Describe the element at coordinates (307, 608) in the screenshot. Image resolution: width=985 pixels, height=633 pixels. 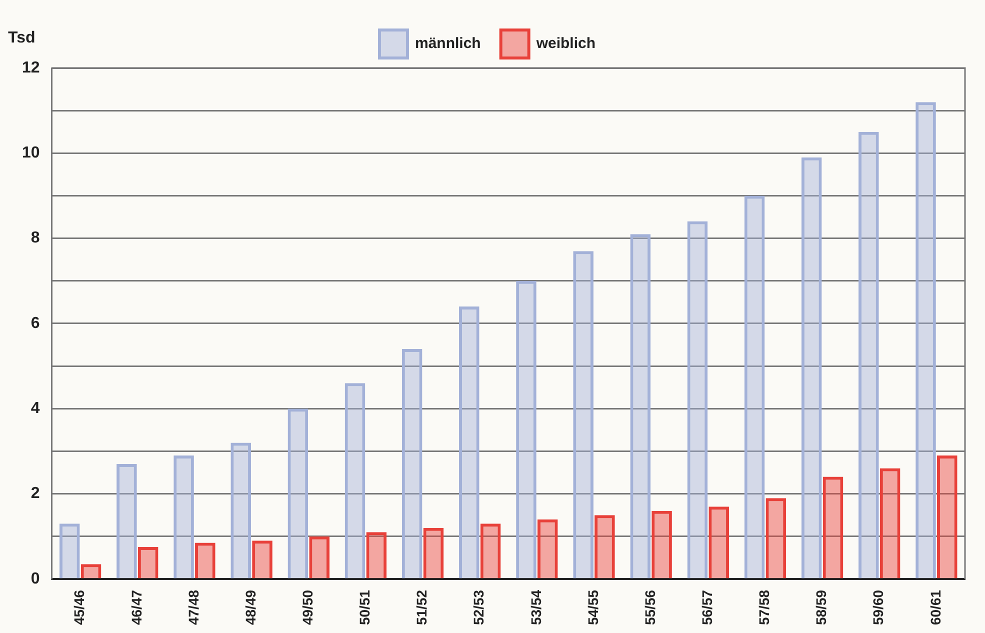
I see `x-tick-label: 49/50` at that location.